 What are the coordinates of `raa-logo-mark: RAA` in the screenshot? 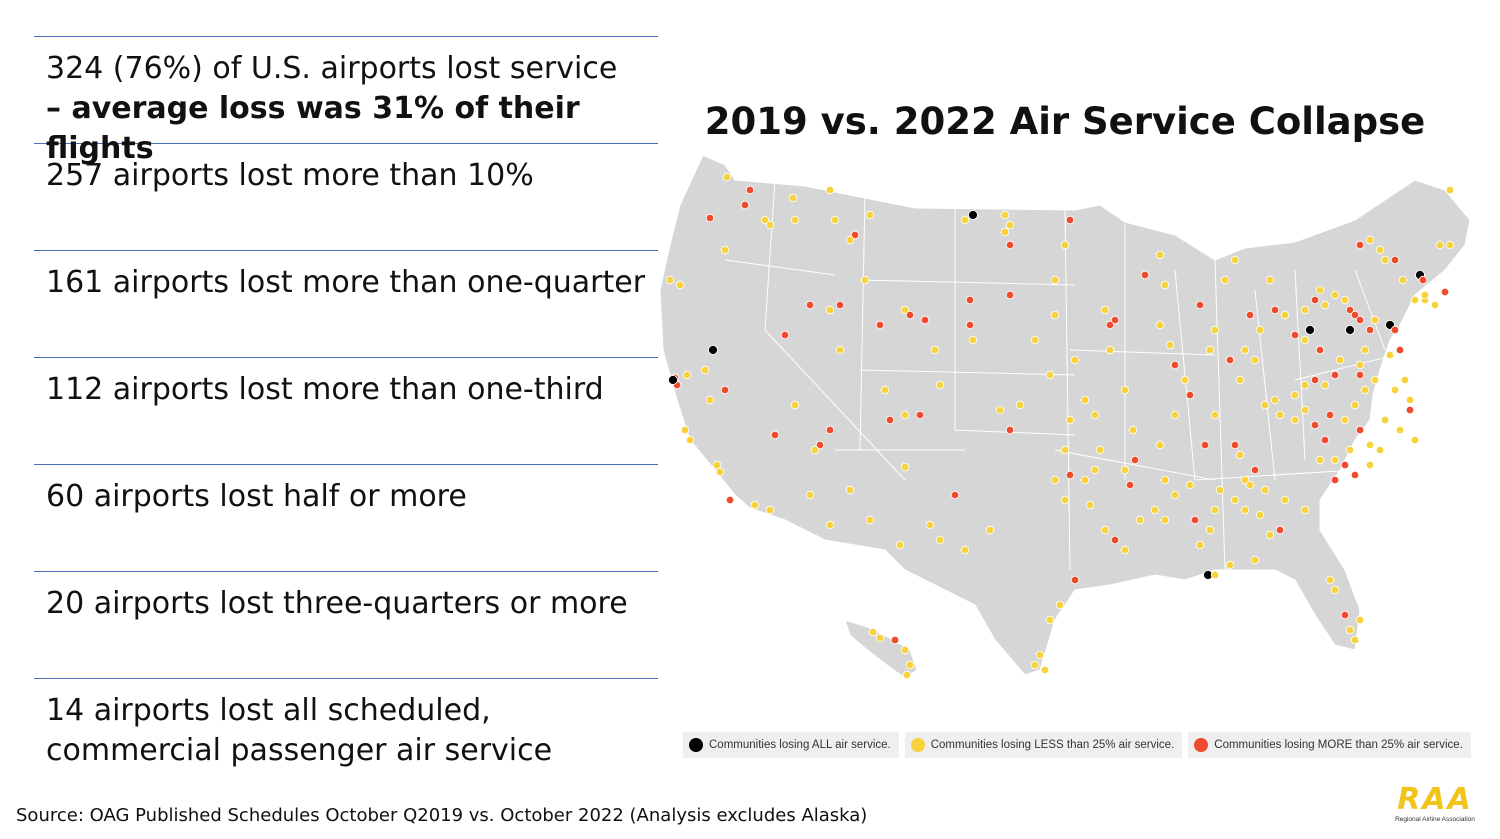 It's located at (1435, 799).